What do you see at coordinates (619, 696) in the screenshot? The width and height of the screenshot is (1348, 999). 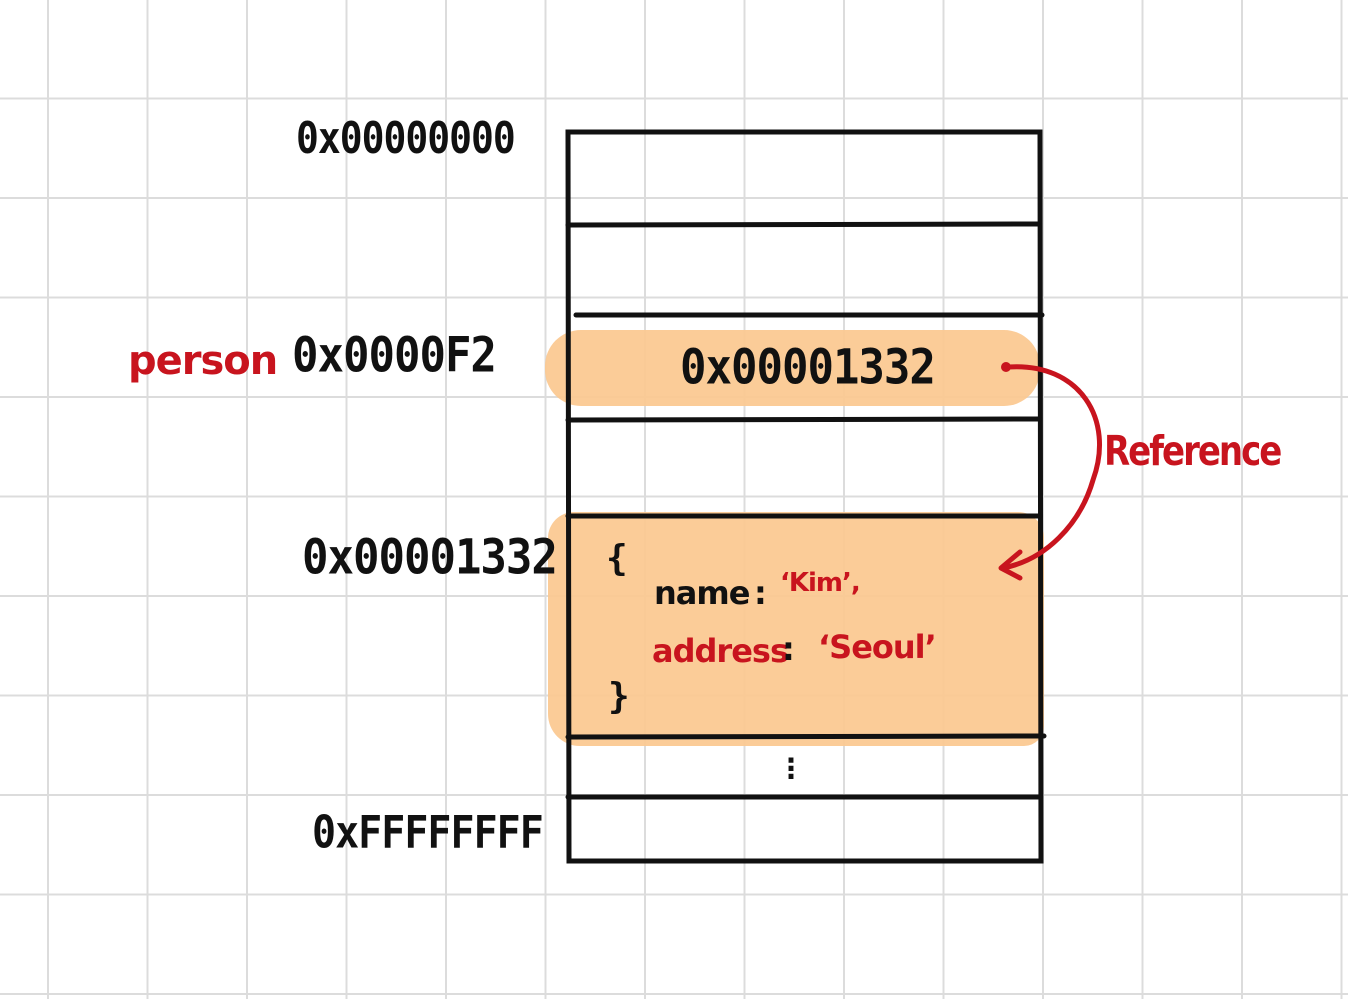 I see `object-close-brace: }` at bounding box center [619, 696].